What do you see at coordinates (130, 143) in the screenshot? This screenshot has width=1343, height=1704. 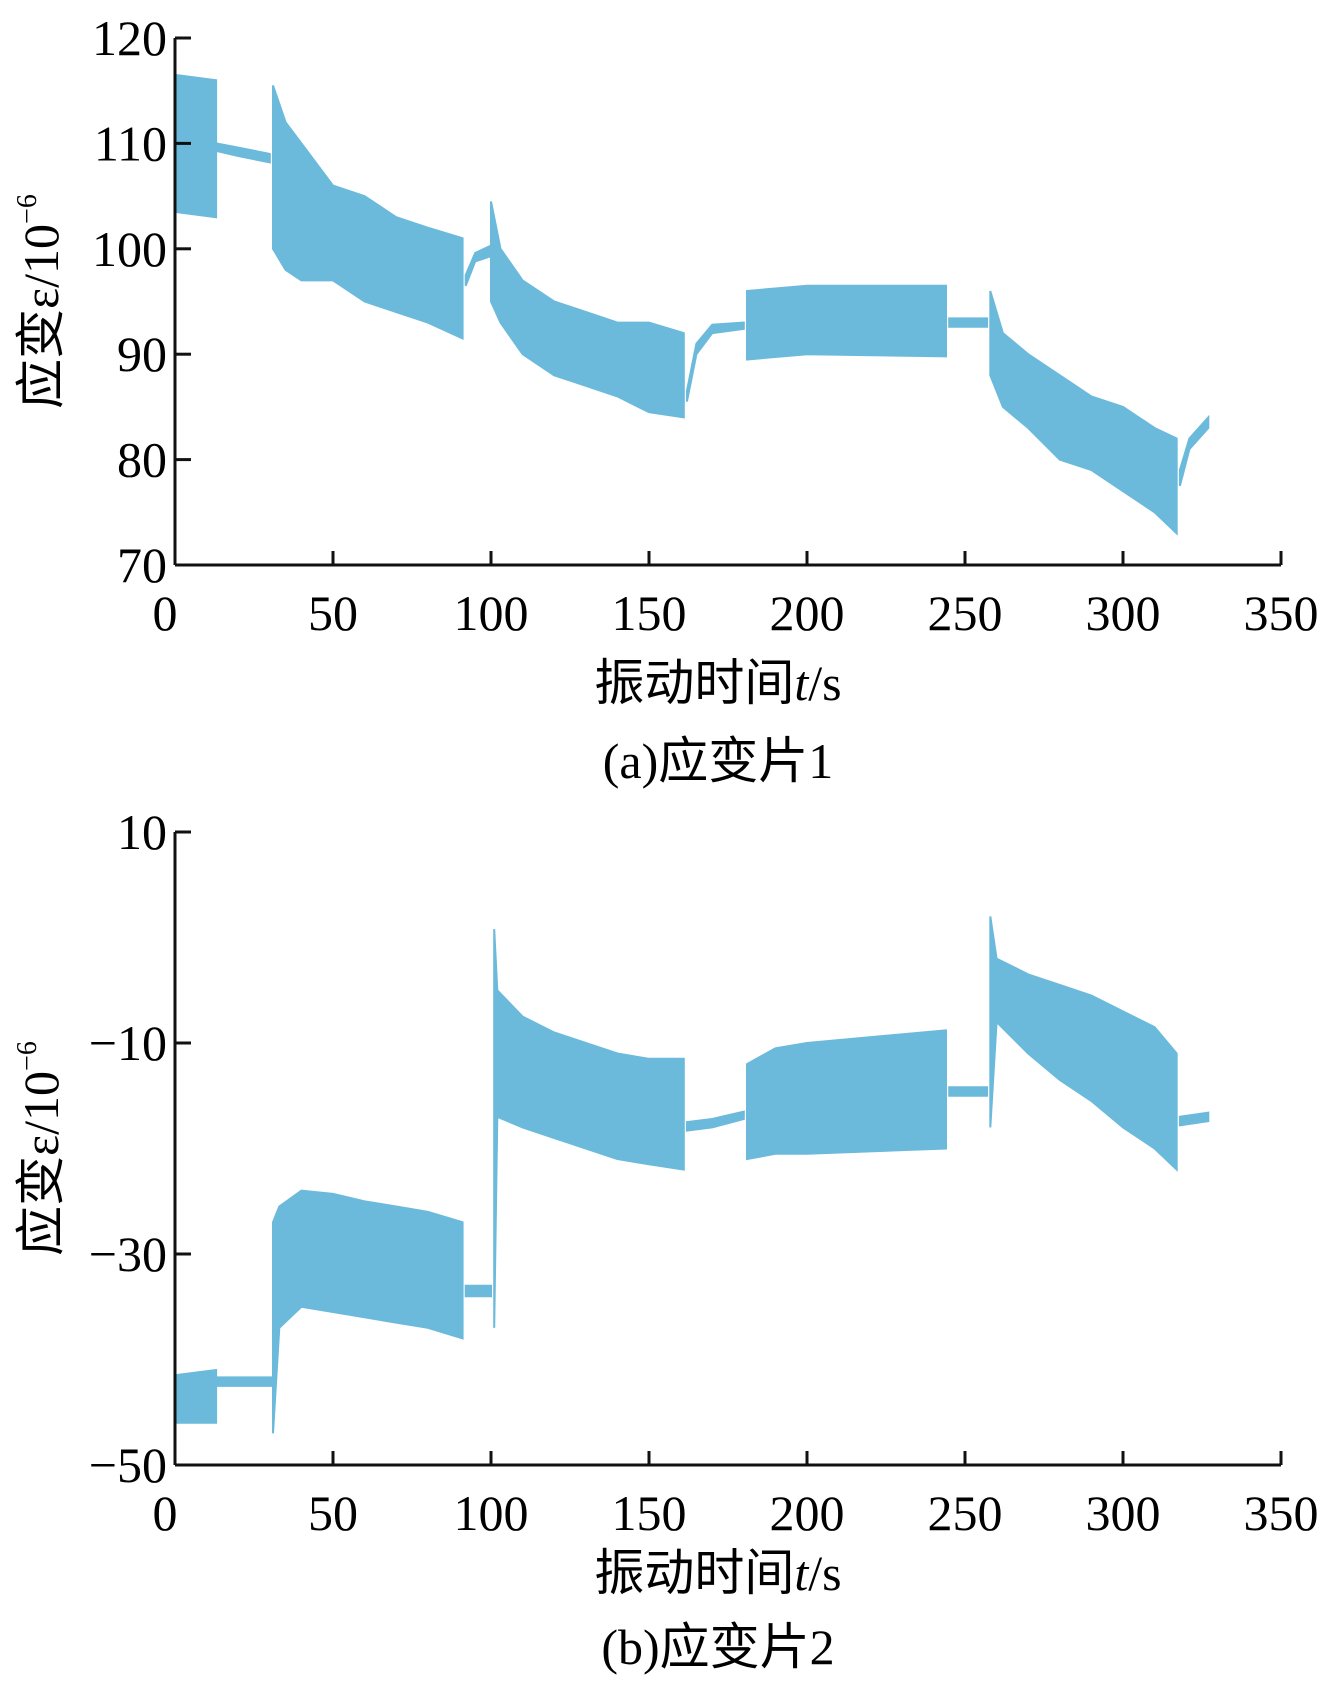 I see `y-tick-label: 110` at bounding box center [130, 143].